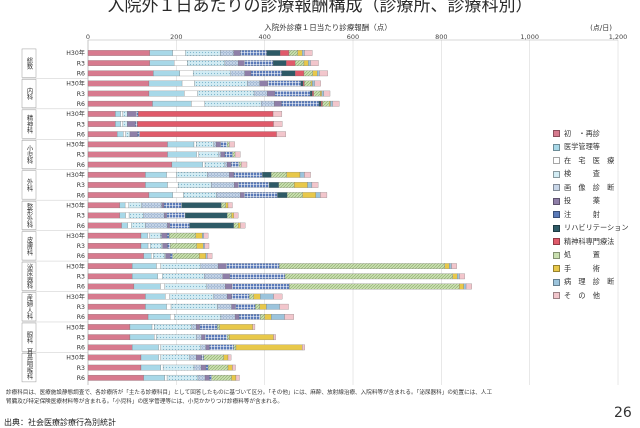  What do you see at coordinates (596, 283) in the screenshot?
I see `legend-item: 病 理 診 断` at bounding box center [596, 283].